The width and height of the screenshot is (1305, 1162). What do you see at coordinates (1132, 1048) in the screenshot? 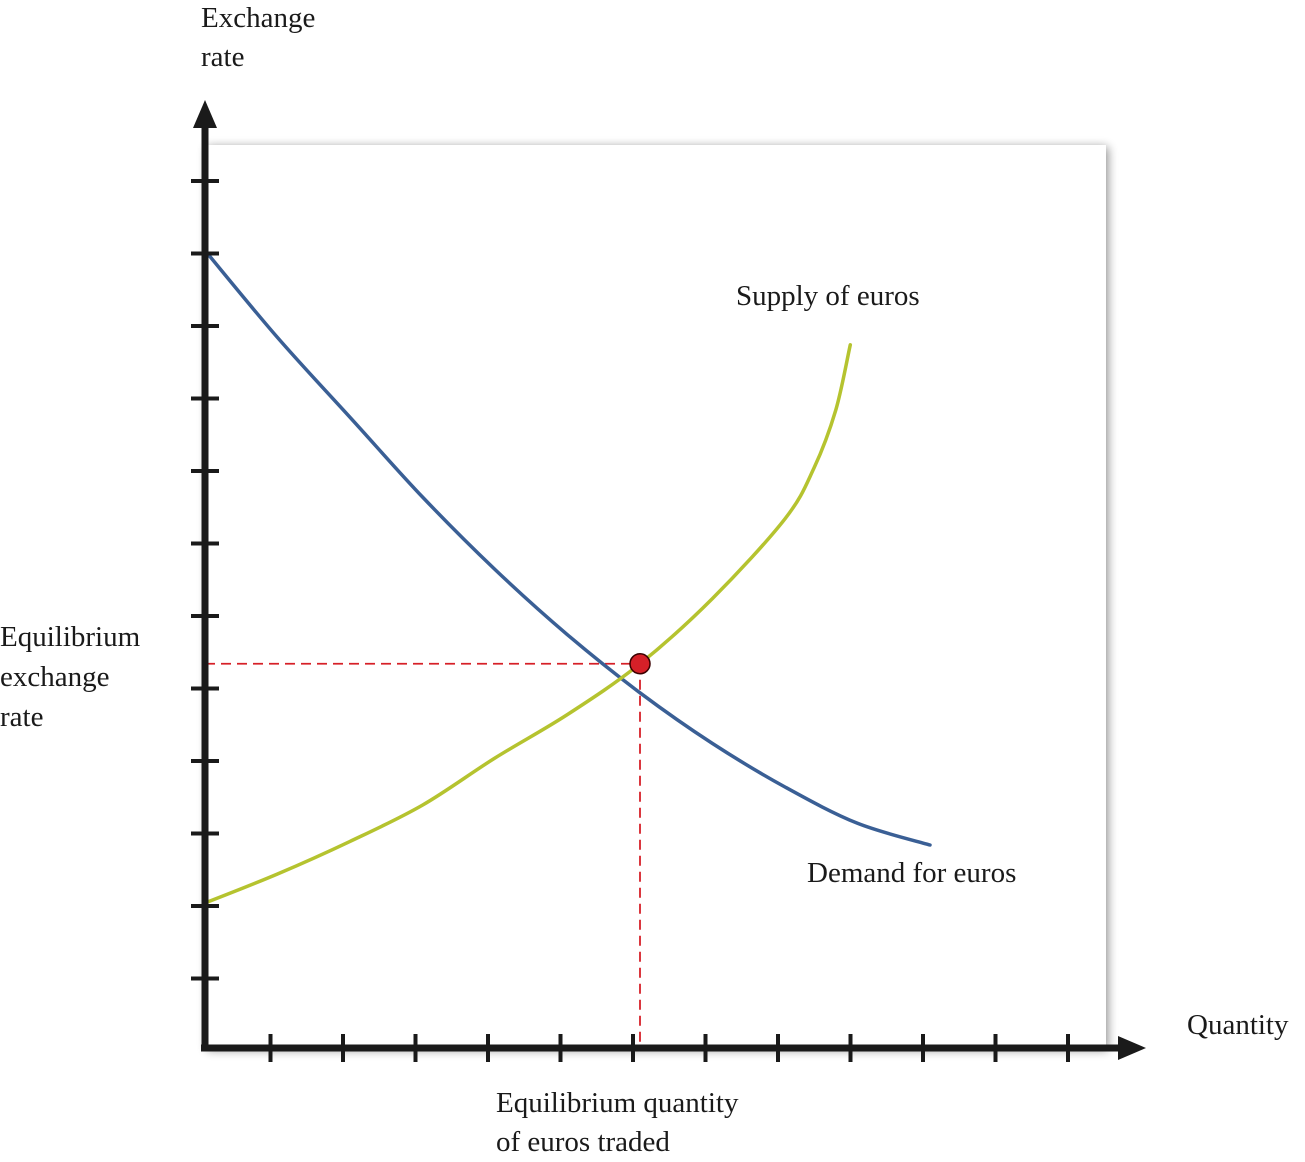
I see `x-axis-arrowhead` at bounding box center [1132, 1048].